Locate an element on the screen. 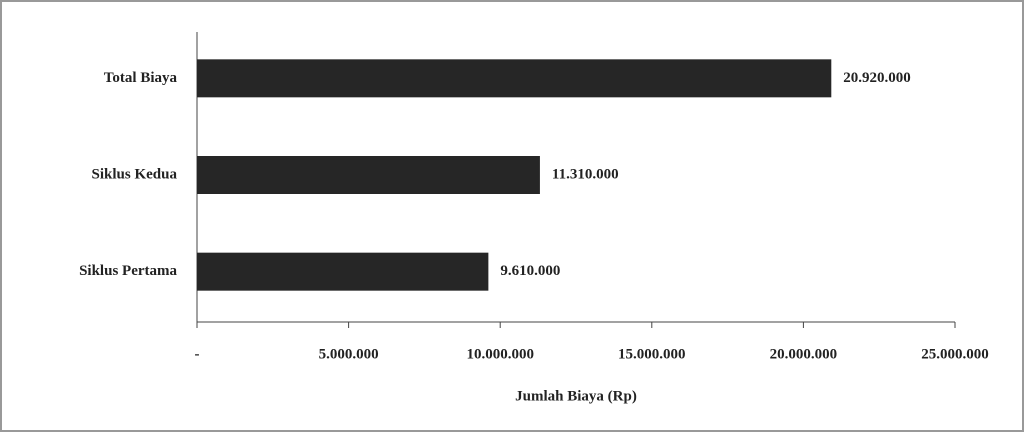 The width and height of the screenshot is (1024, 432). y-tick-label: Total Biaya is located at coordinates (141, 78).